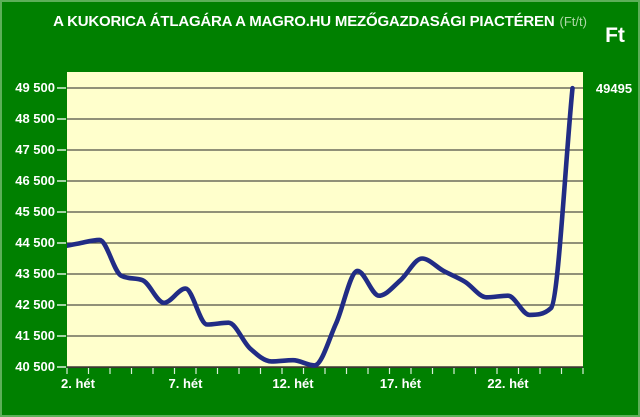 This screenshot has height=417, width=640. Describe the element at coordinates (35, 87) in the screenshot. I see `y-axis-tick-label: 49 500` at that location.